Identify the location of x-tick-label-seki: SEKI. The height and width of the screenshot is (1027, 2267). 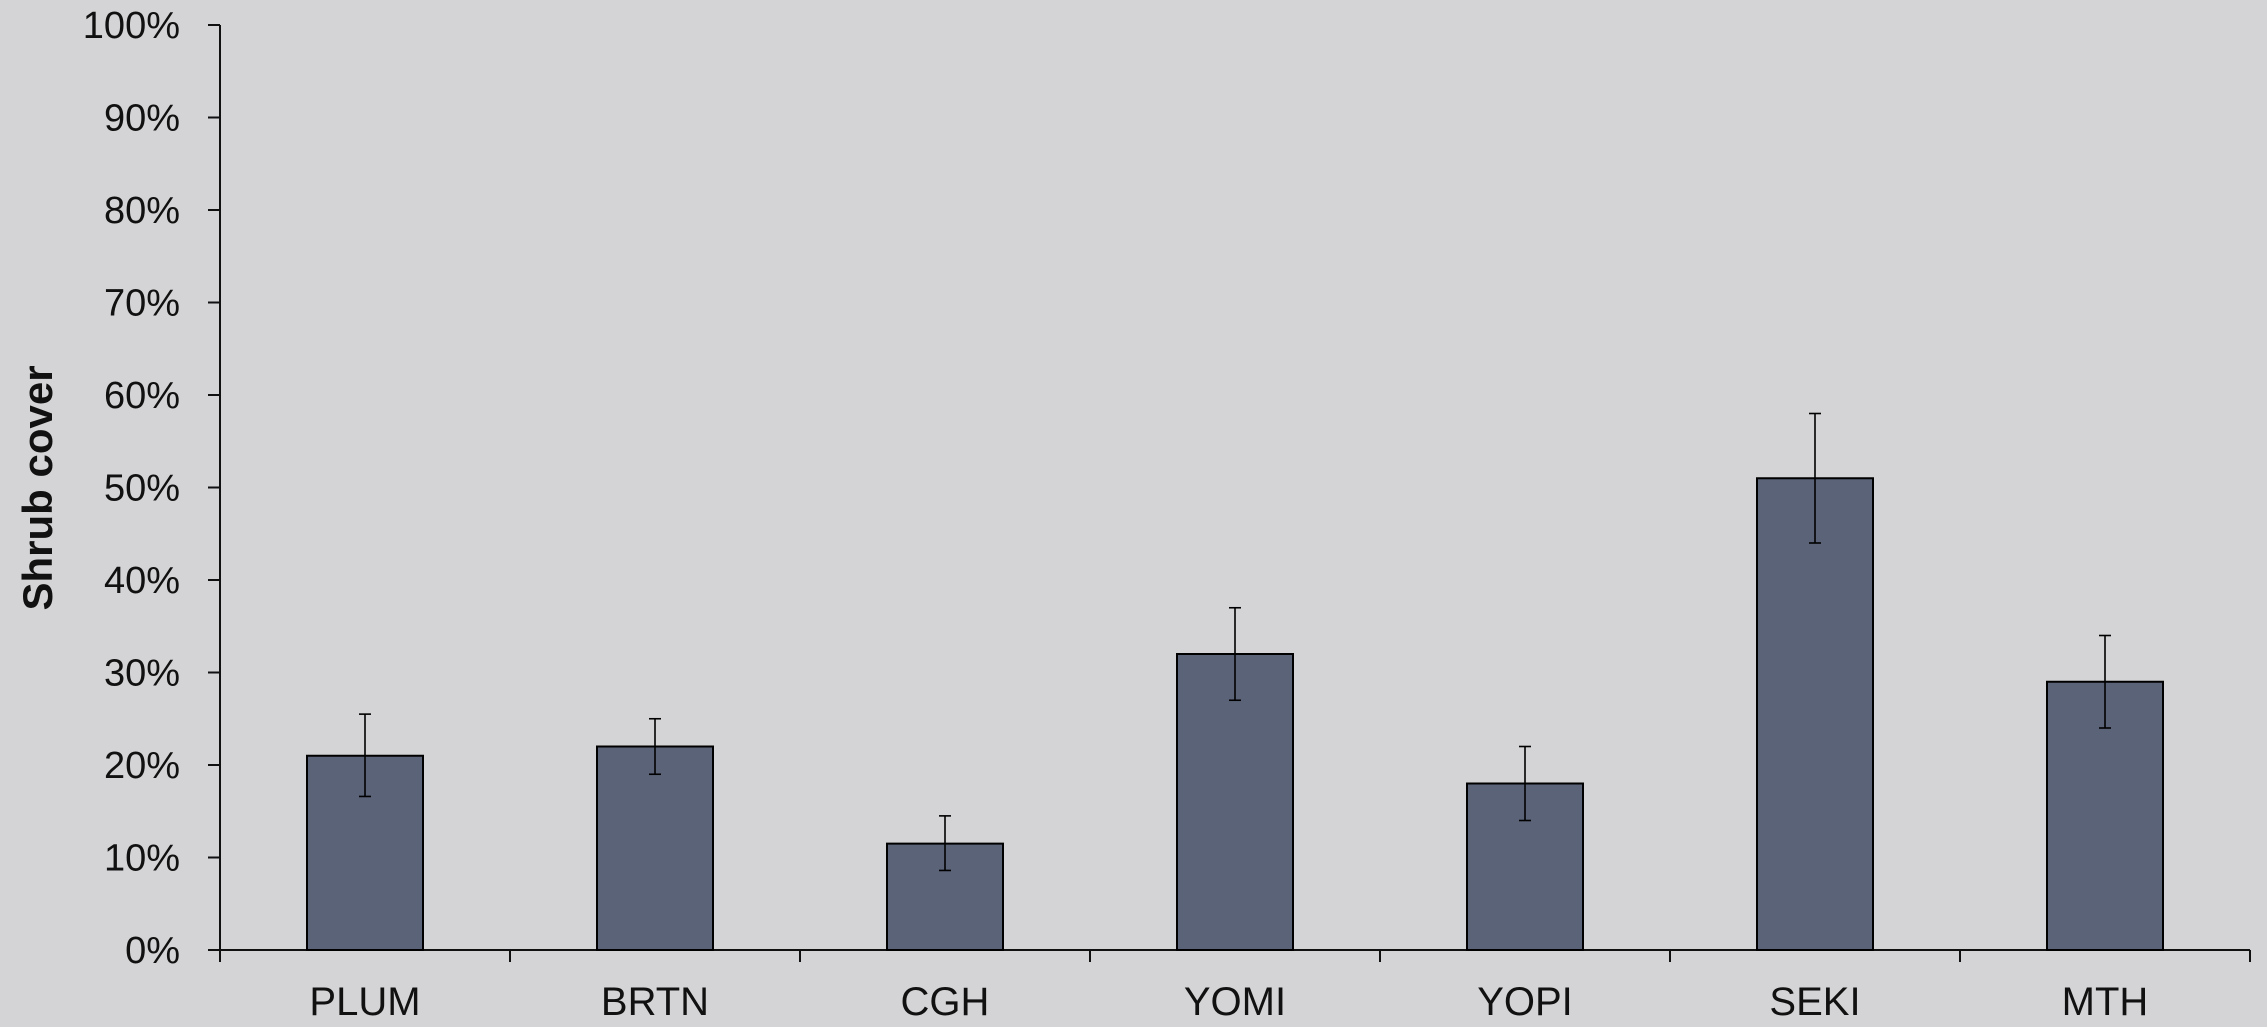
(1814, 1002).